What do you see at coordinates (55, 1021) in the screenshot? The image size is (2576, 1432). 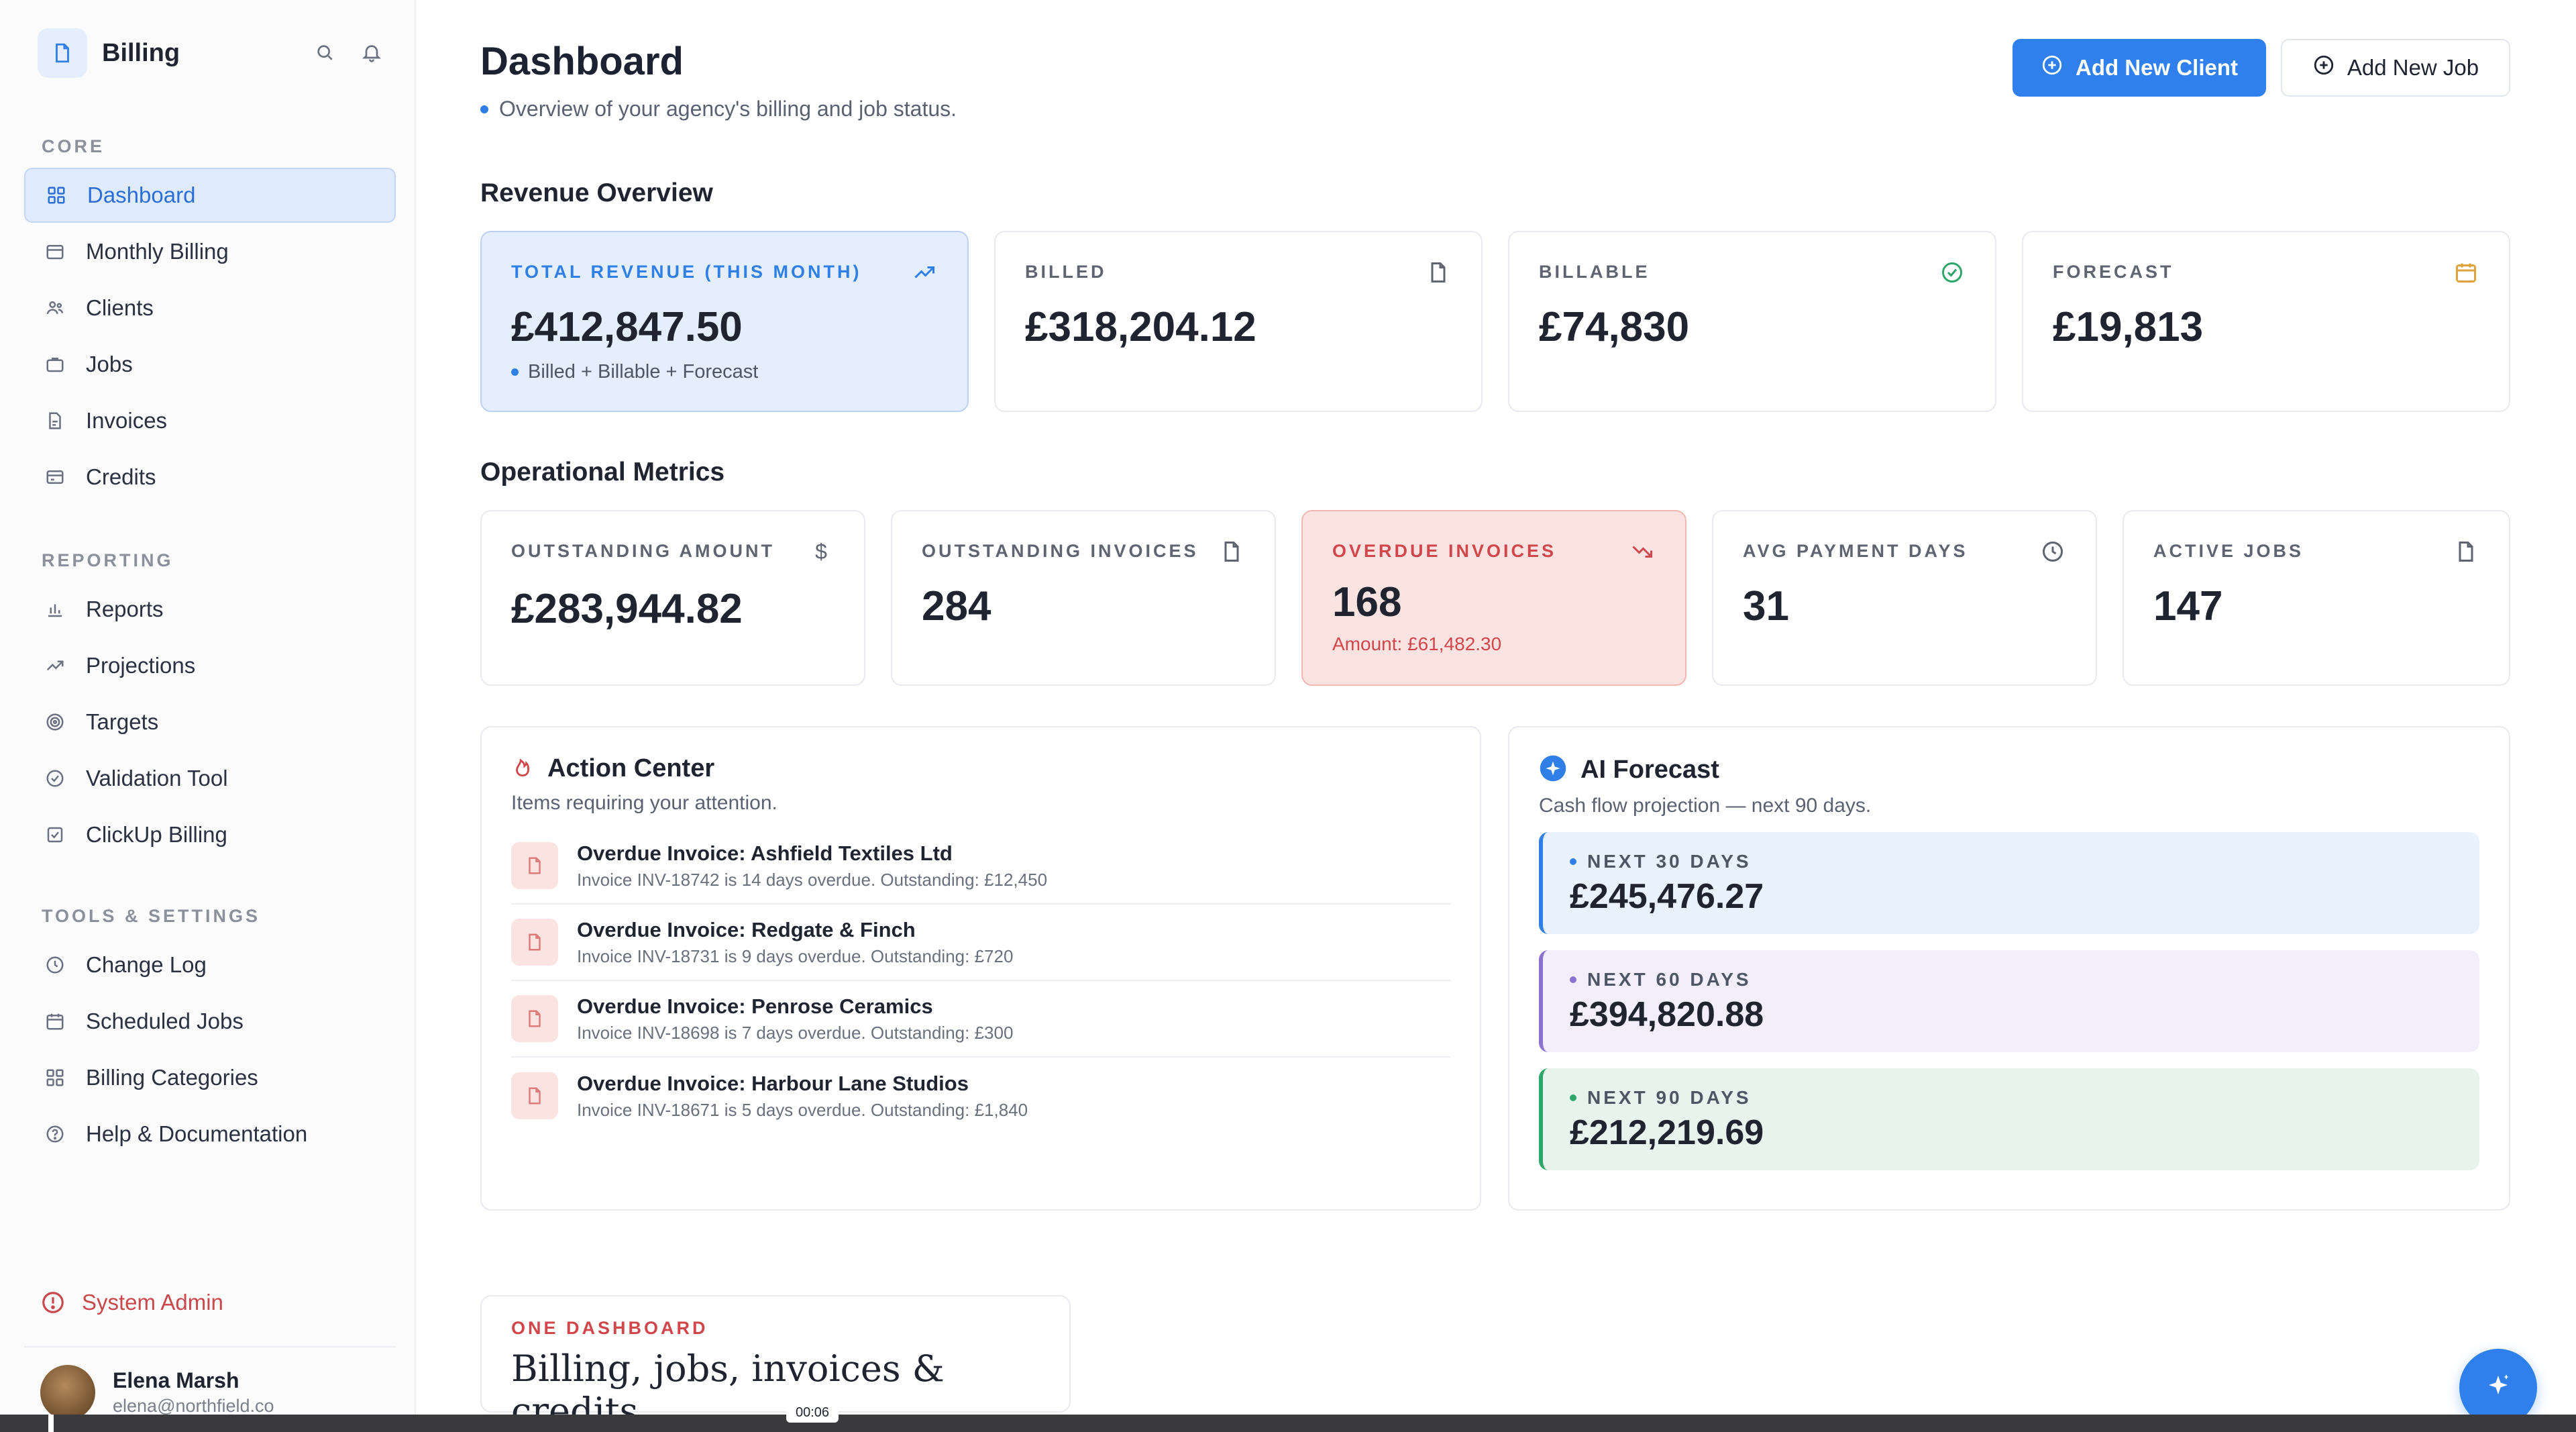 I see `calendar-icon` at bounding box center [55, 1021].